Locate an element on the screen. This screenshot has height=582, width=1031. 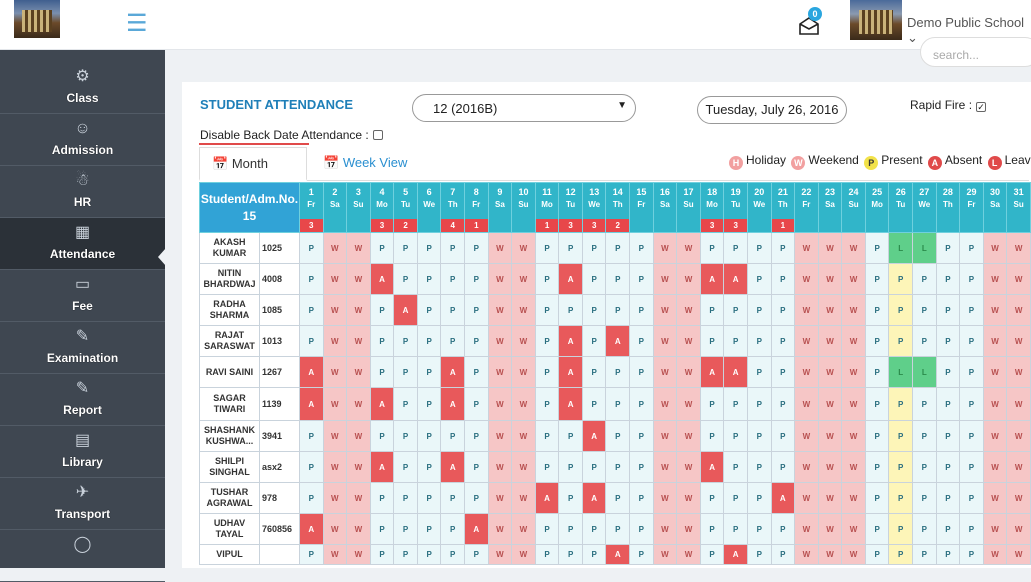
day-header: 24 Su is located at coordinates (853, 207).